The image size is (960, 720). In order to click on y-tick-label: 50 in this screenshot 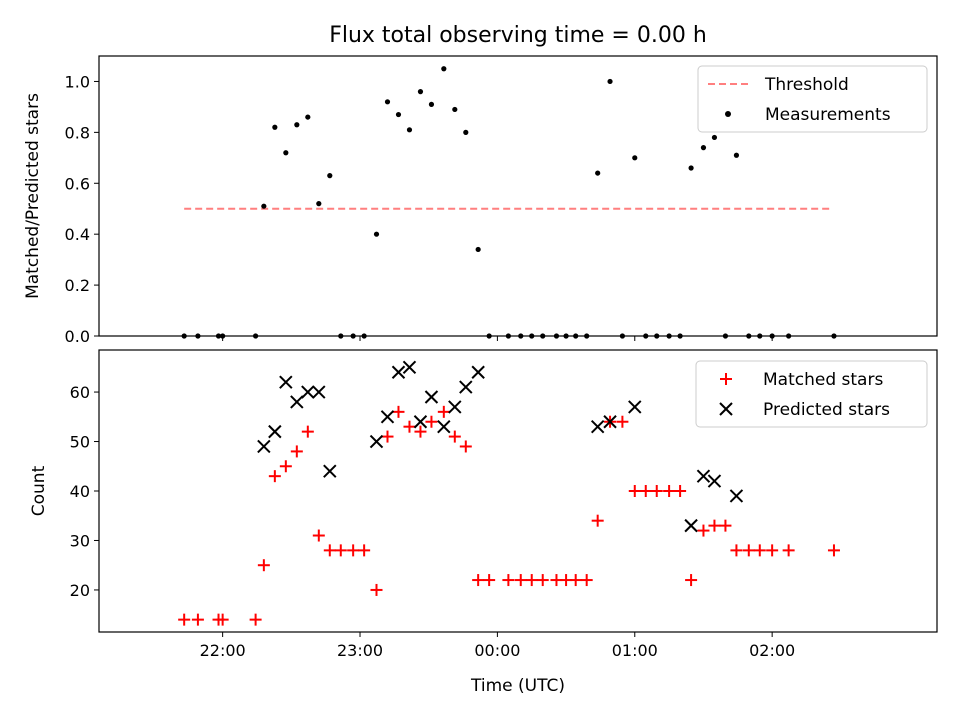, I will do `click(80, 442)`.